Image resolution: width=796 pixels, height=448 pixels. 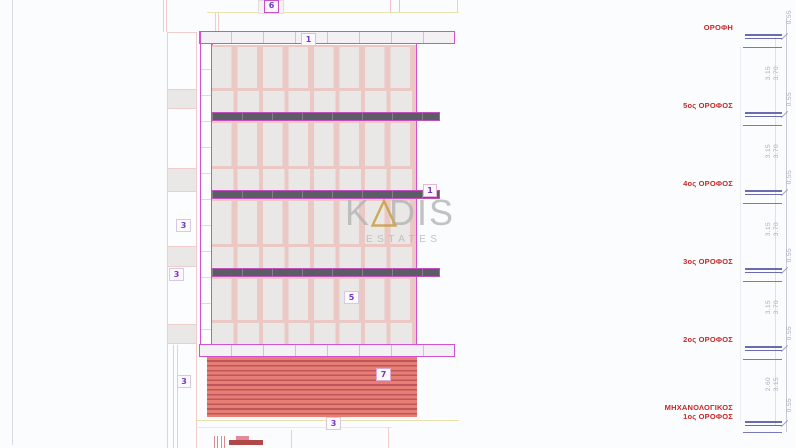 I want to click on stair-callout-lower: 3, so click(x=184, y=381).